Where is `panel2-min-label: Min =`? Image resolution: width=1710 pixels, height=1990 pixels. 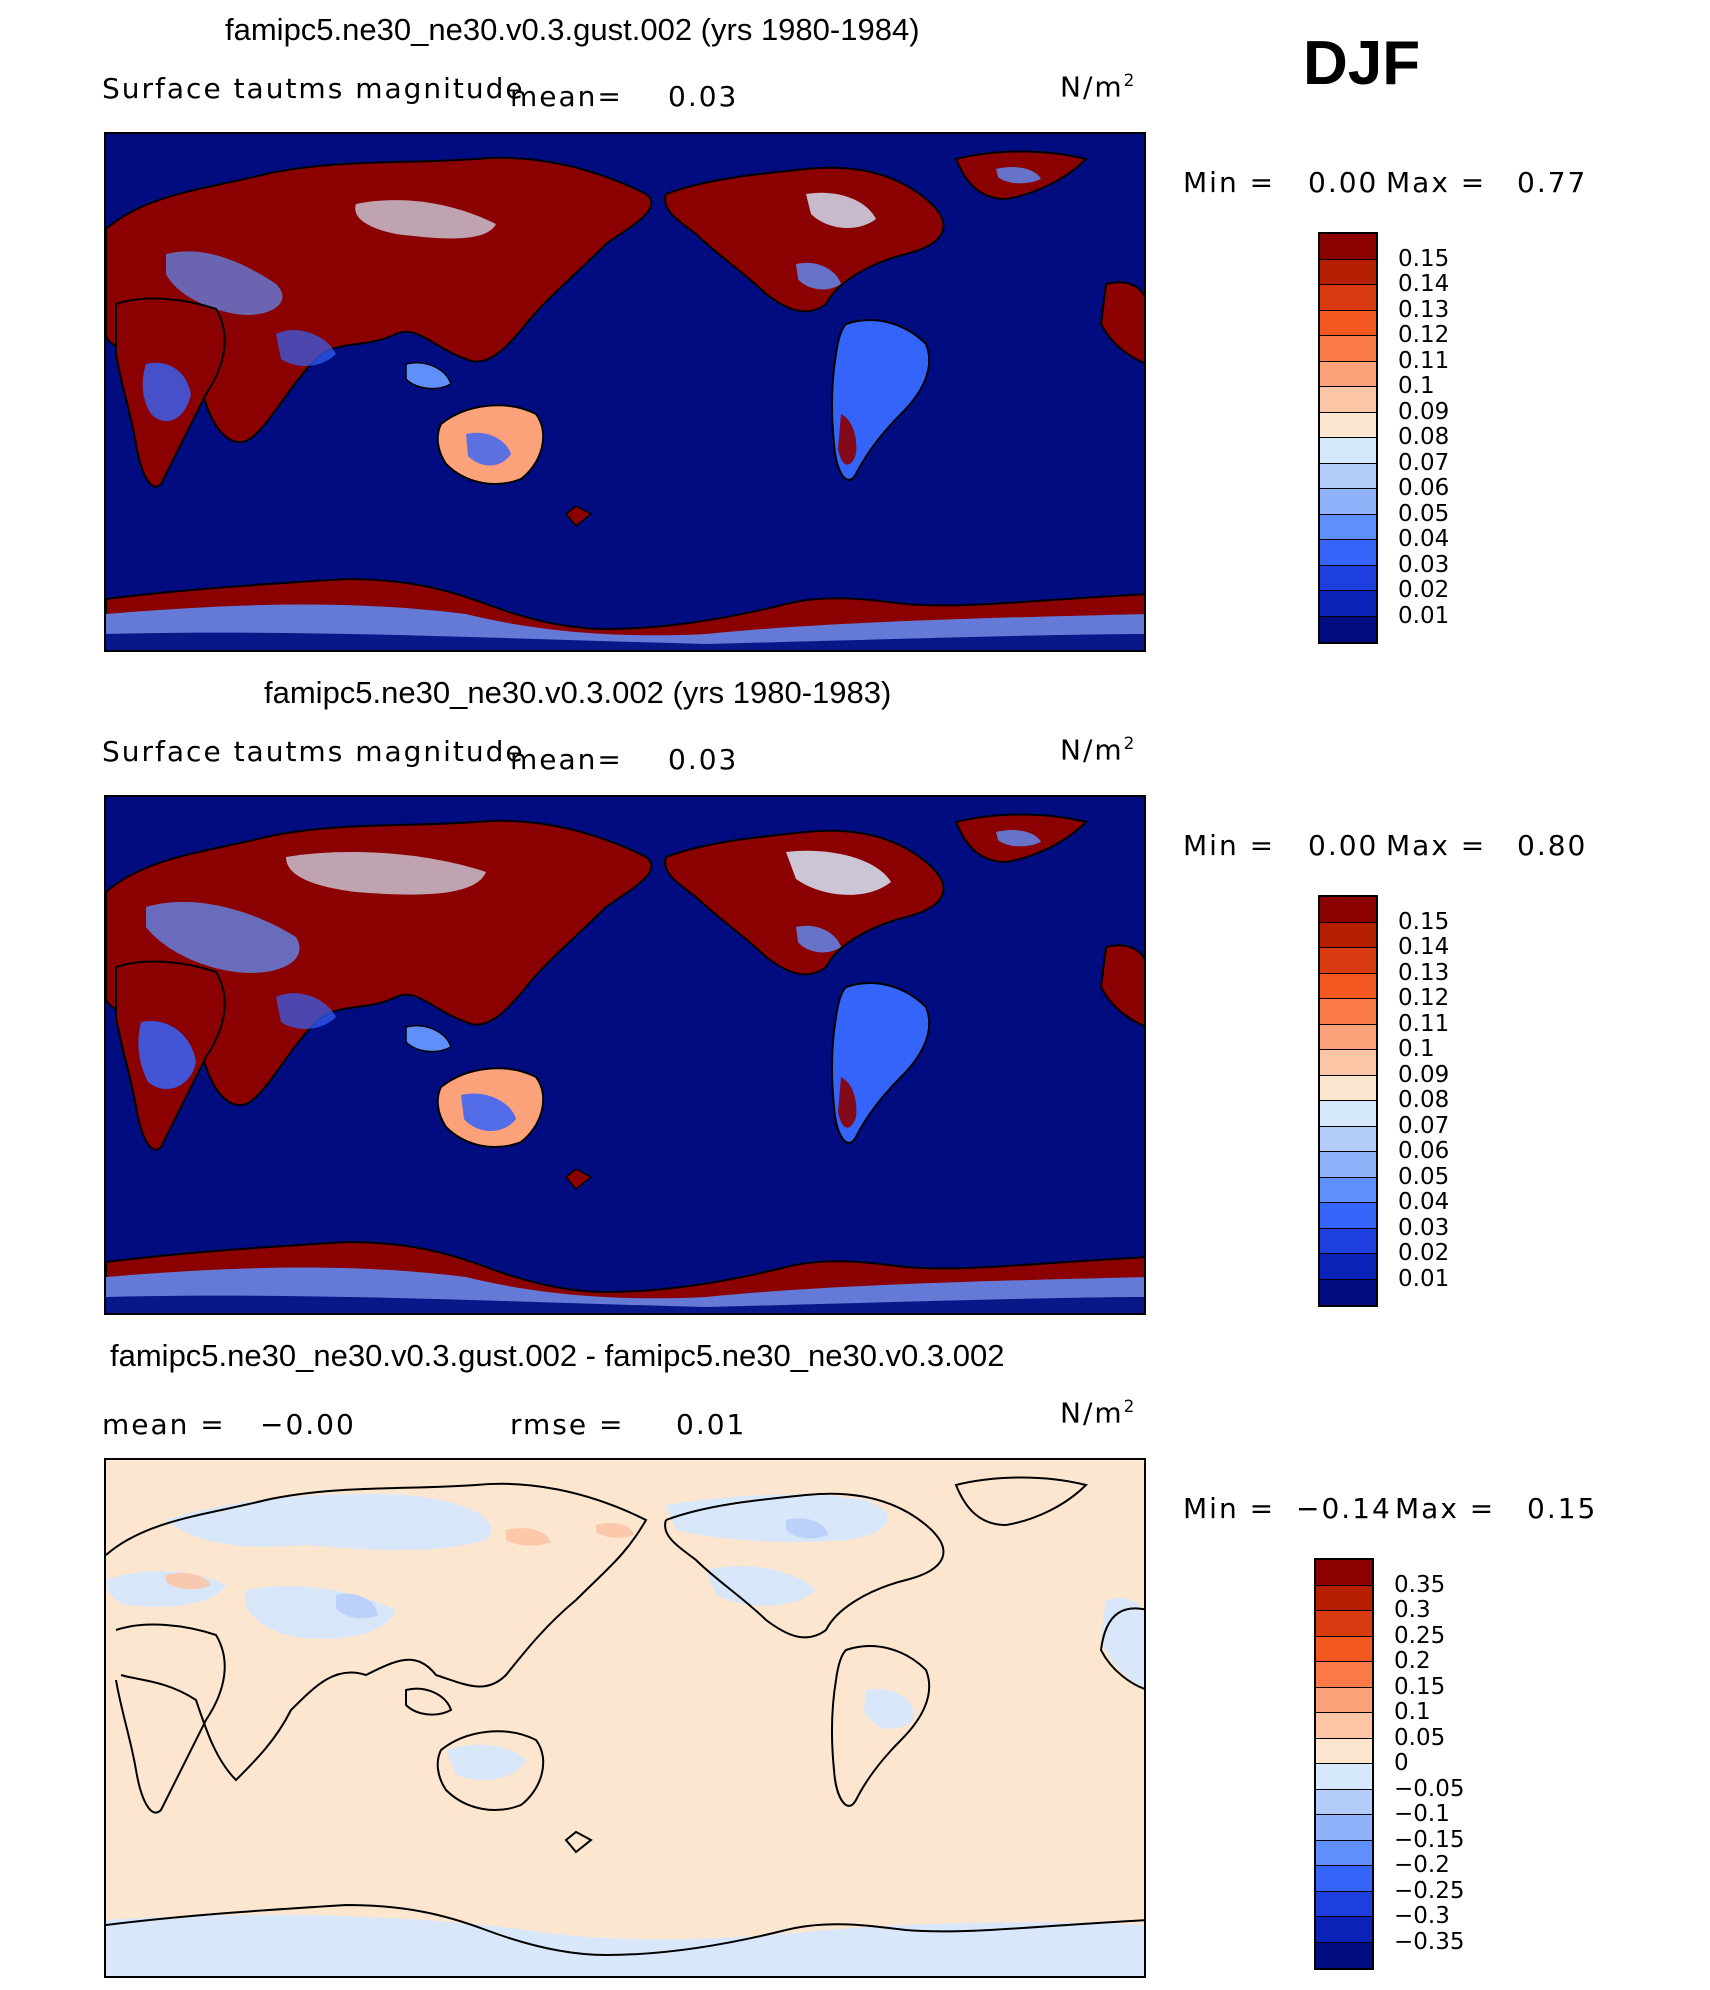
panel2-min-label: Min = is located at coordinates (1229, 845).